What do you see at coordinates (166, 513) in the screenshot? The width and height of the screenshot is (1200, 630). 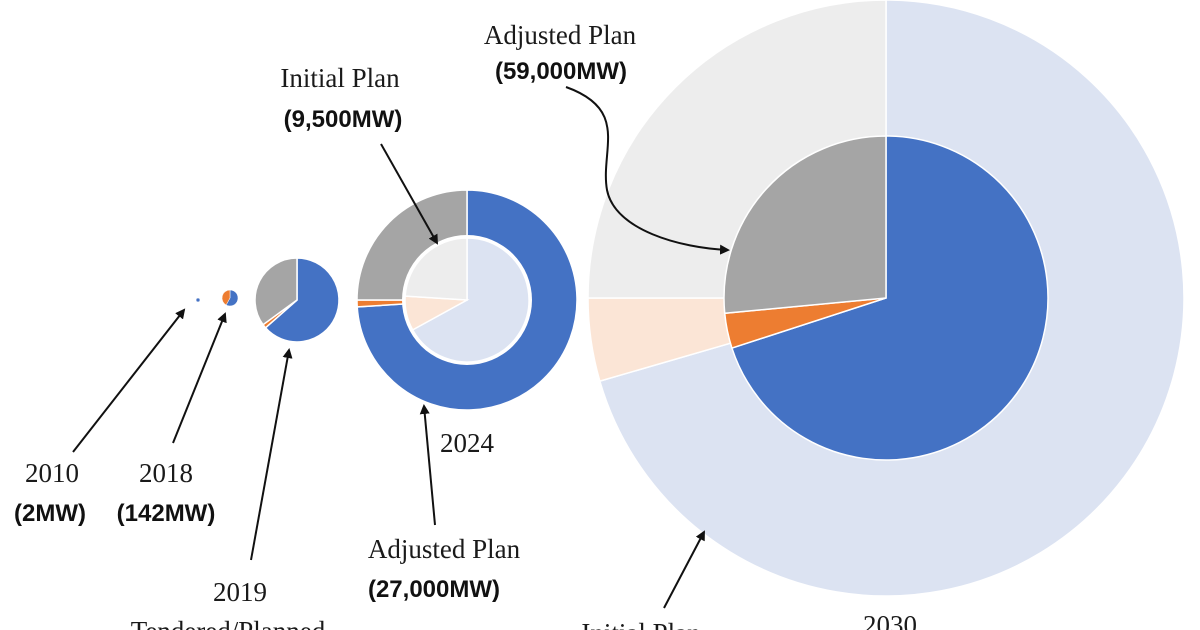 I see `capacity-2018: (142MW)` at bounding box center [166, 513].